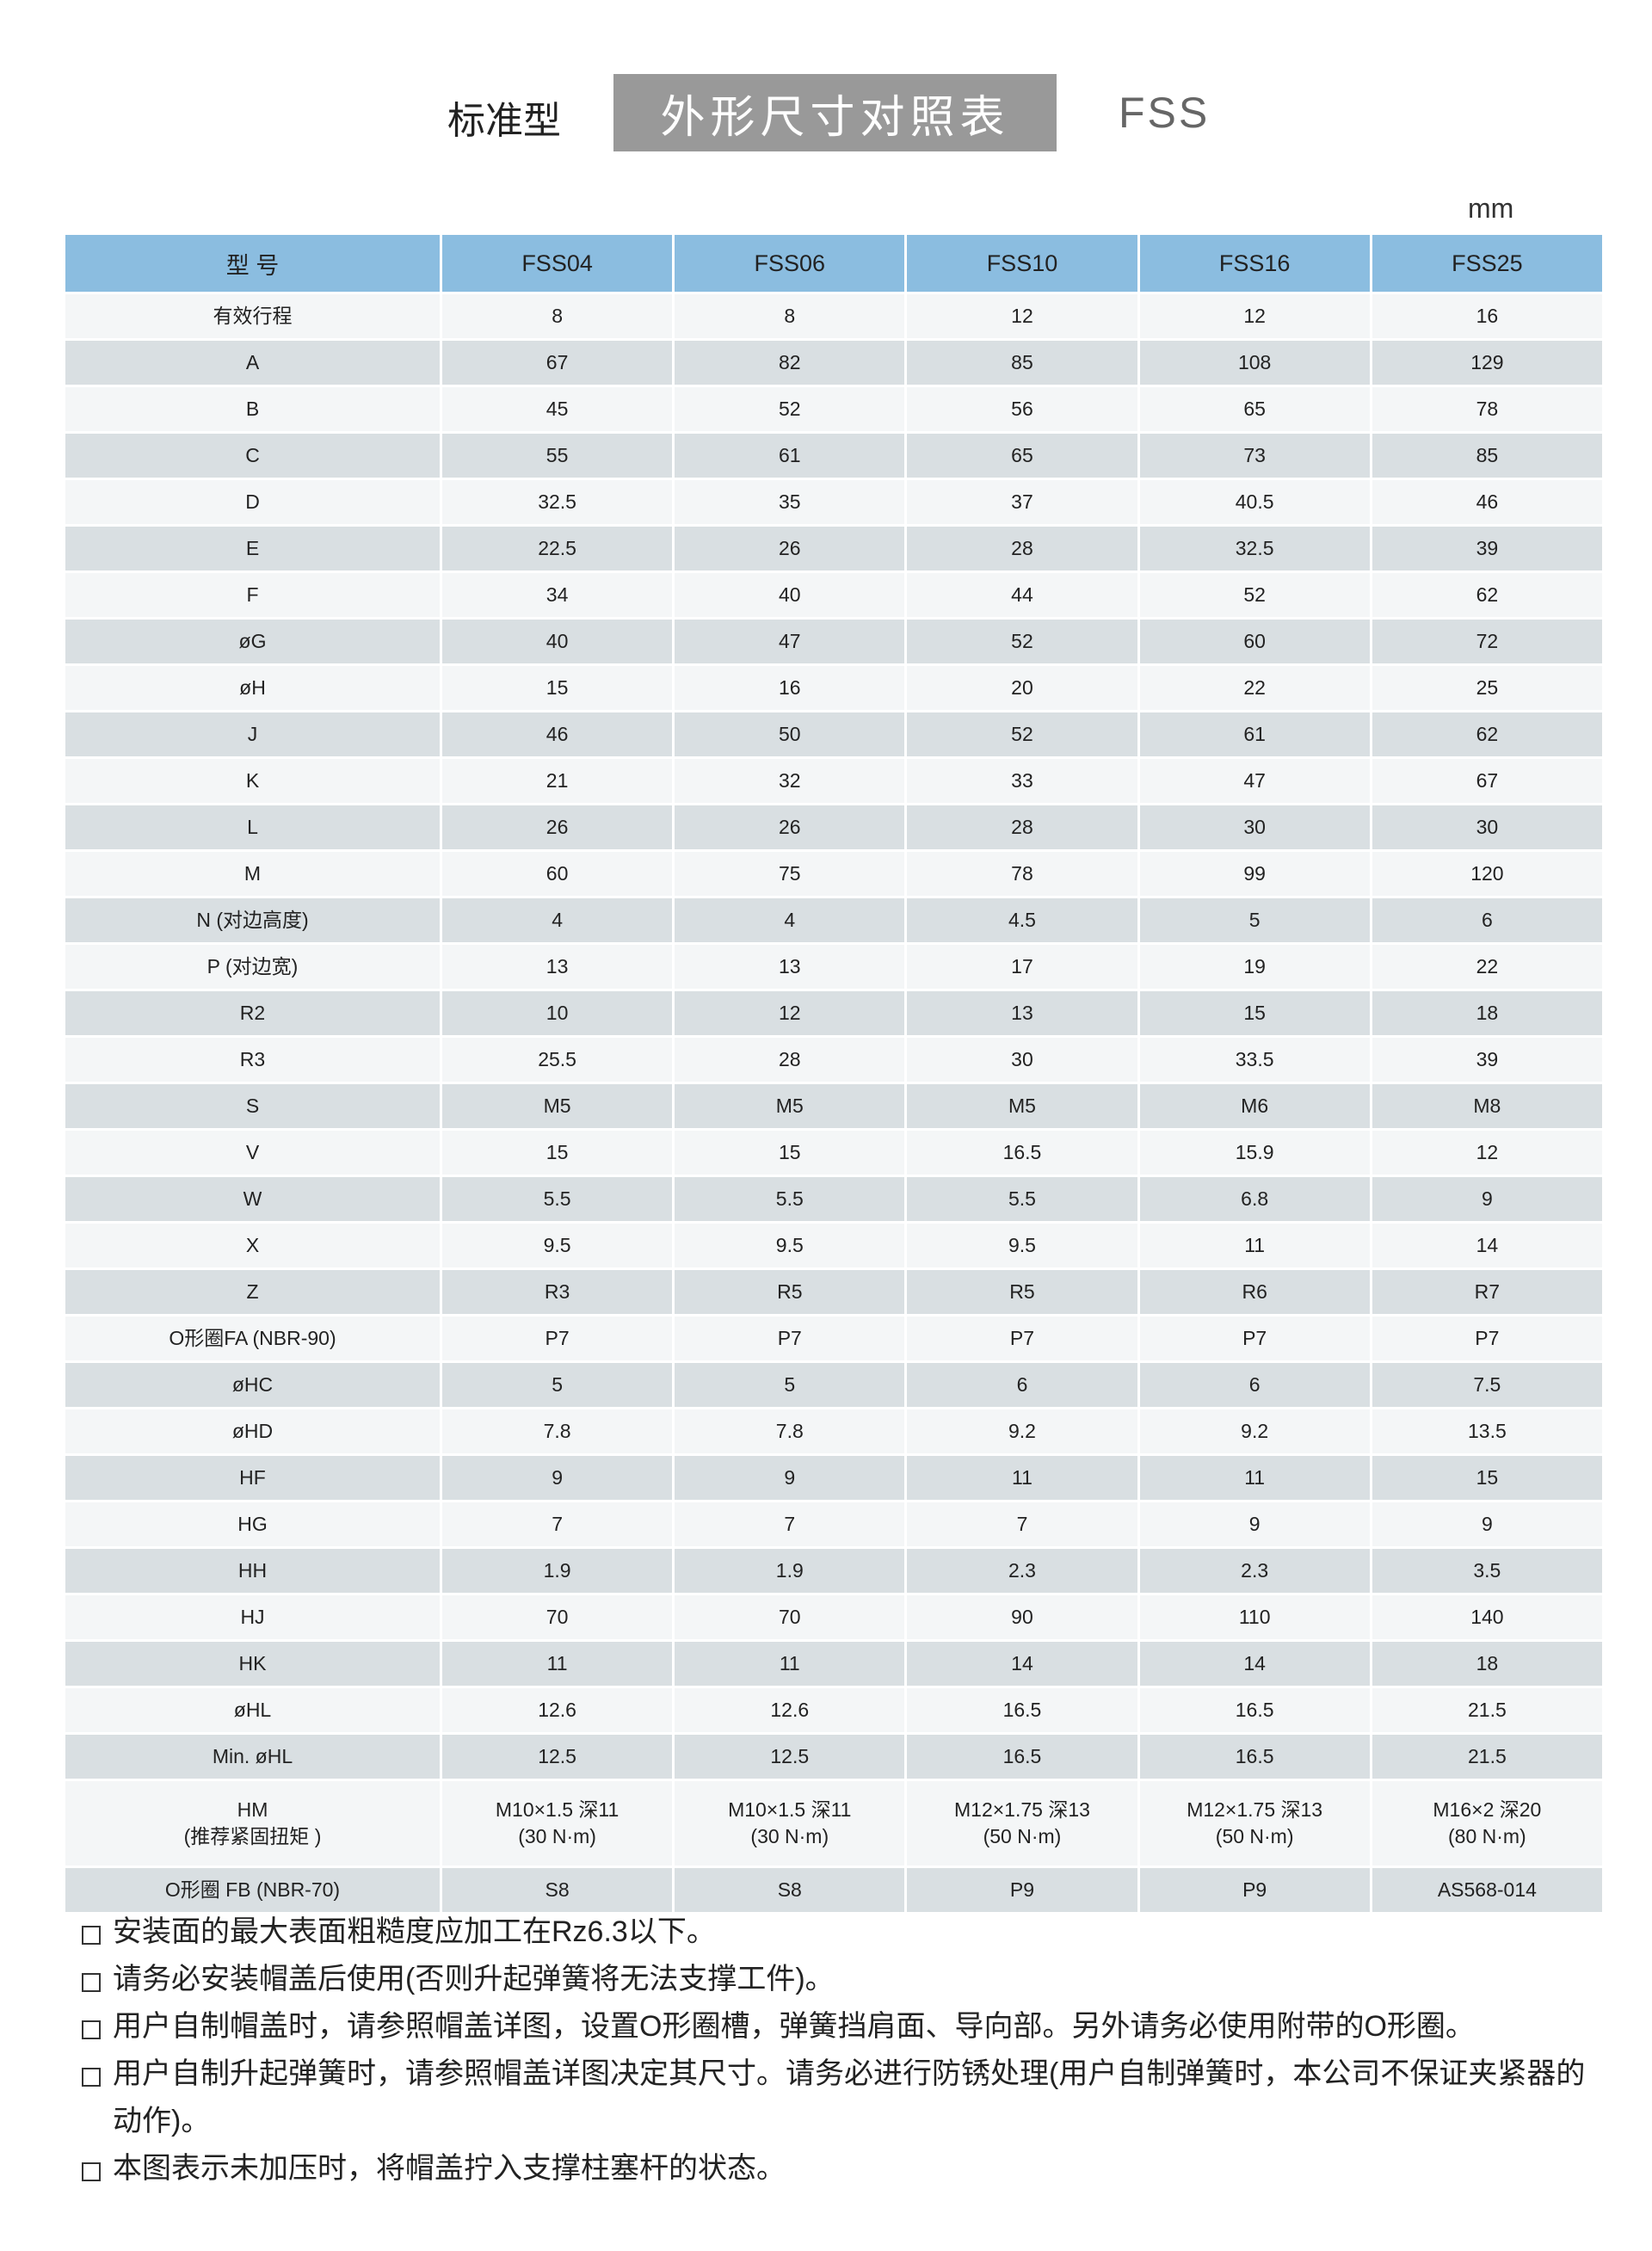 The width and height of the screenshot is (1652, 2251). I want to click on table-row: W 5.5 5.5 5.5 6.8 9, so click(833, 1199).